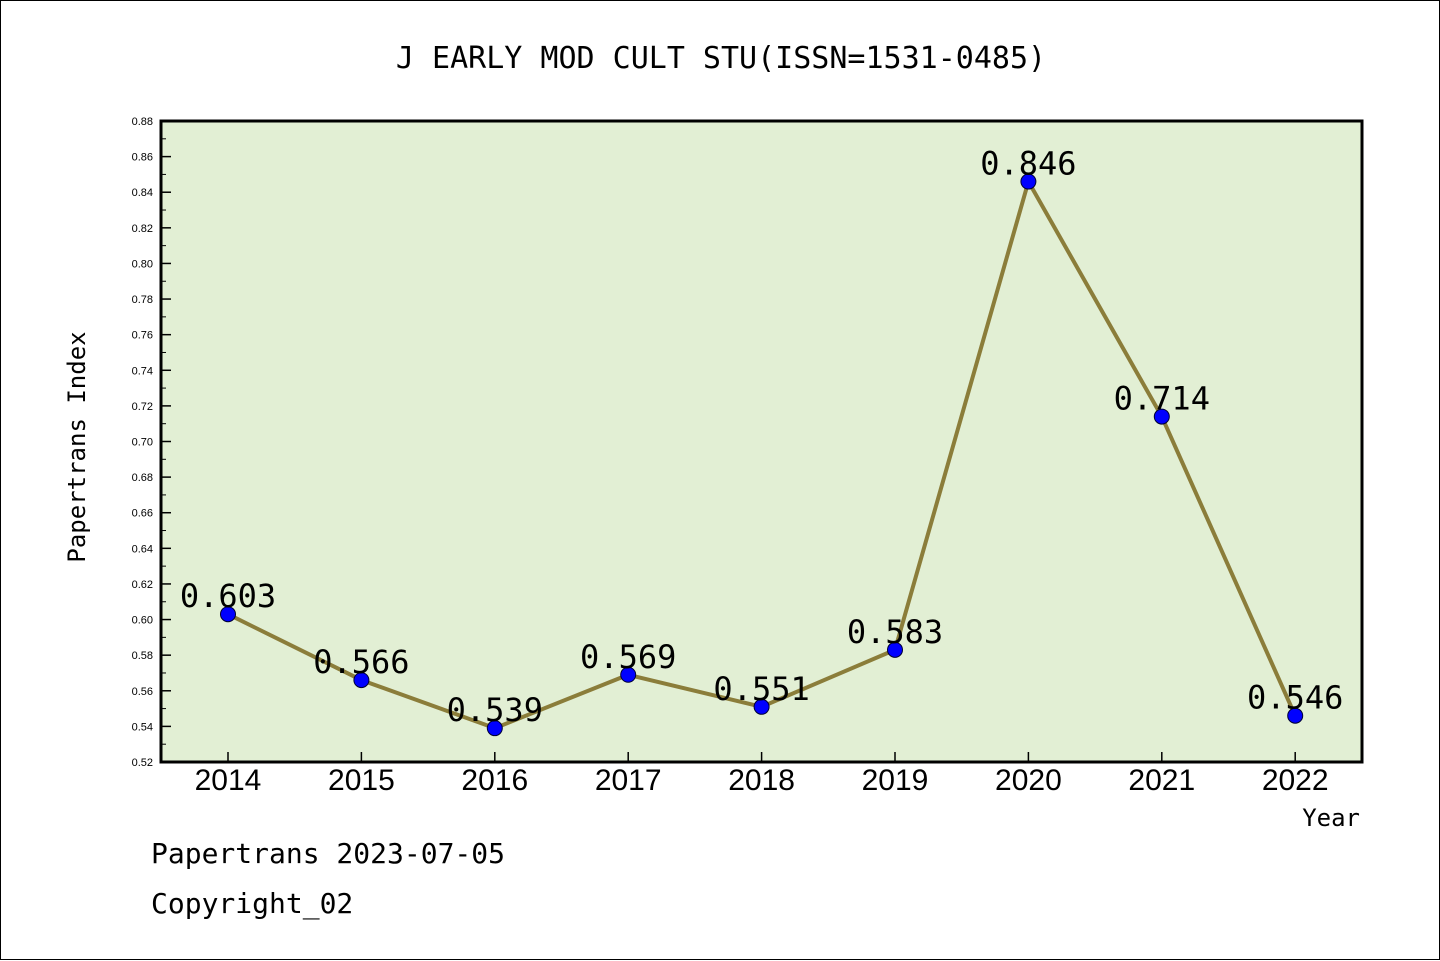 This screenshot has height=961, width=1440. What do you see at coordinates (1295, 698) in the screenshot?
I see `data-label: 0.546` at bounding box center [1295, 698].